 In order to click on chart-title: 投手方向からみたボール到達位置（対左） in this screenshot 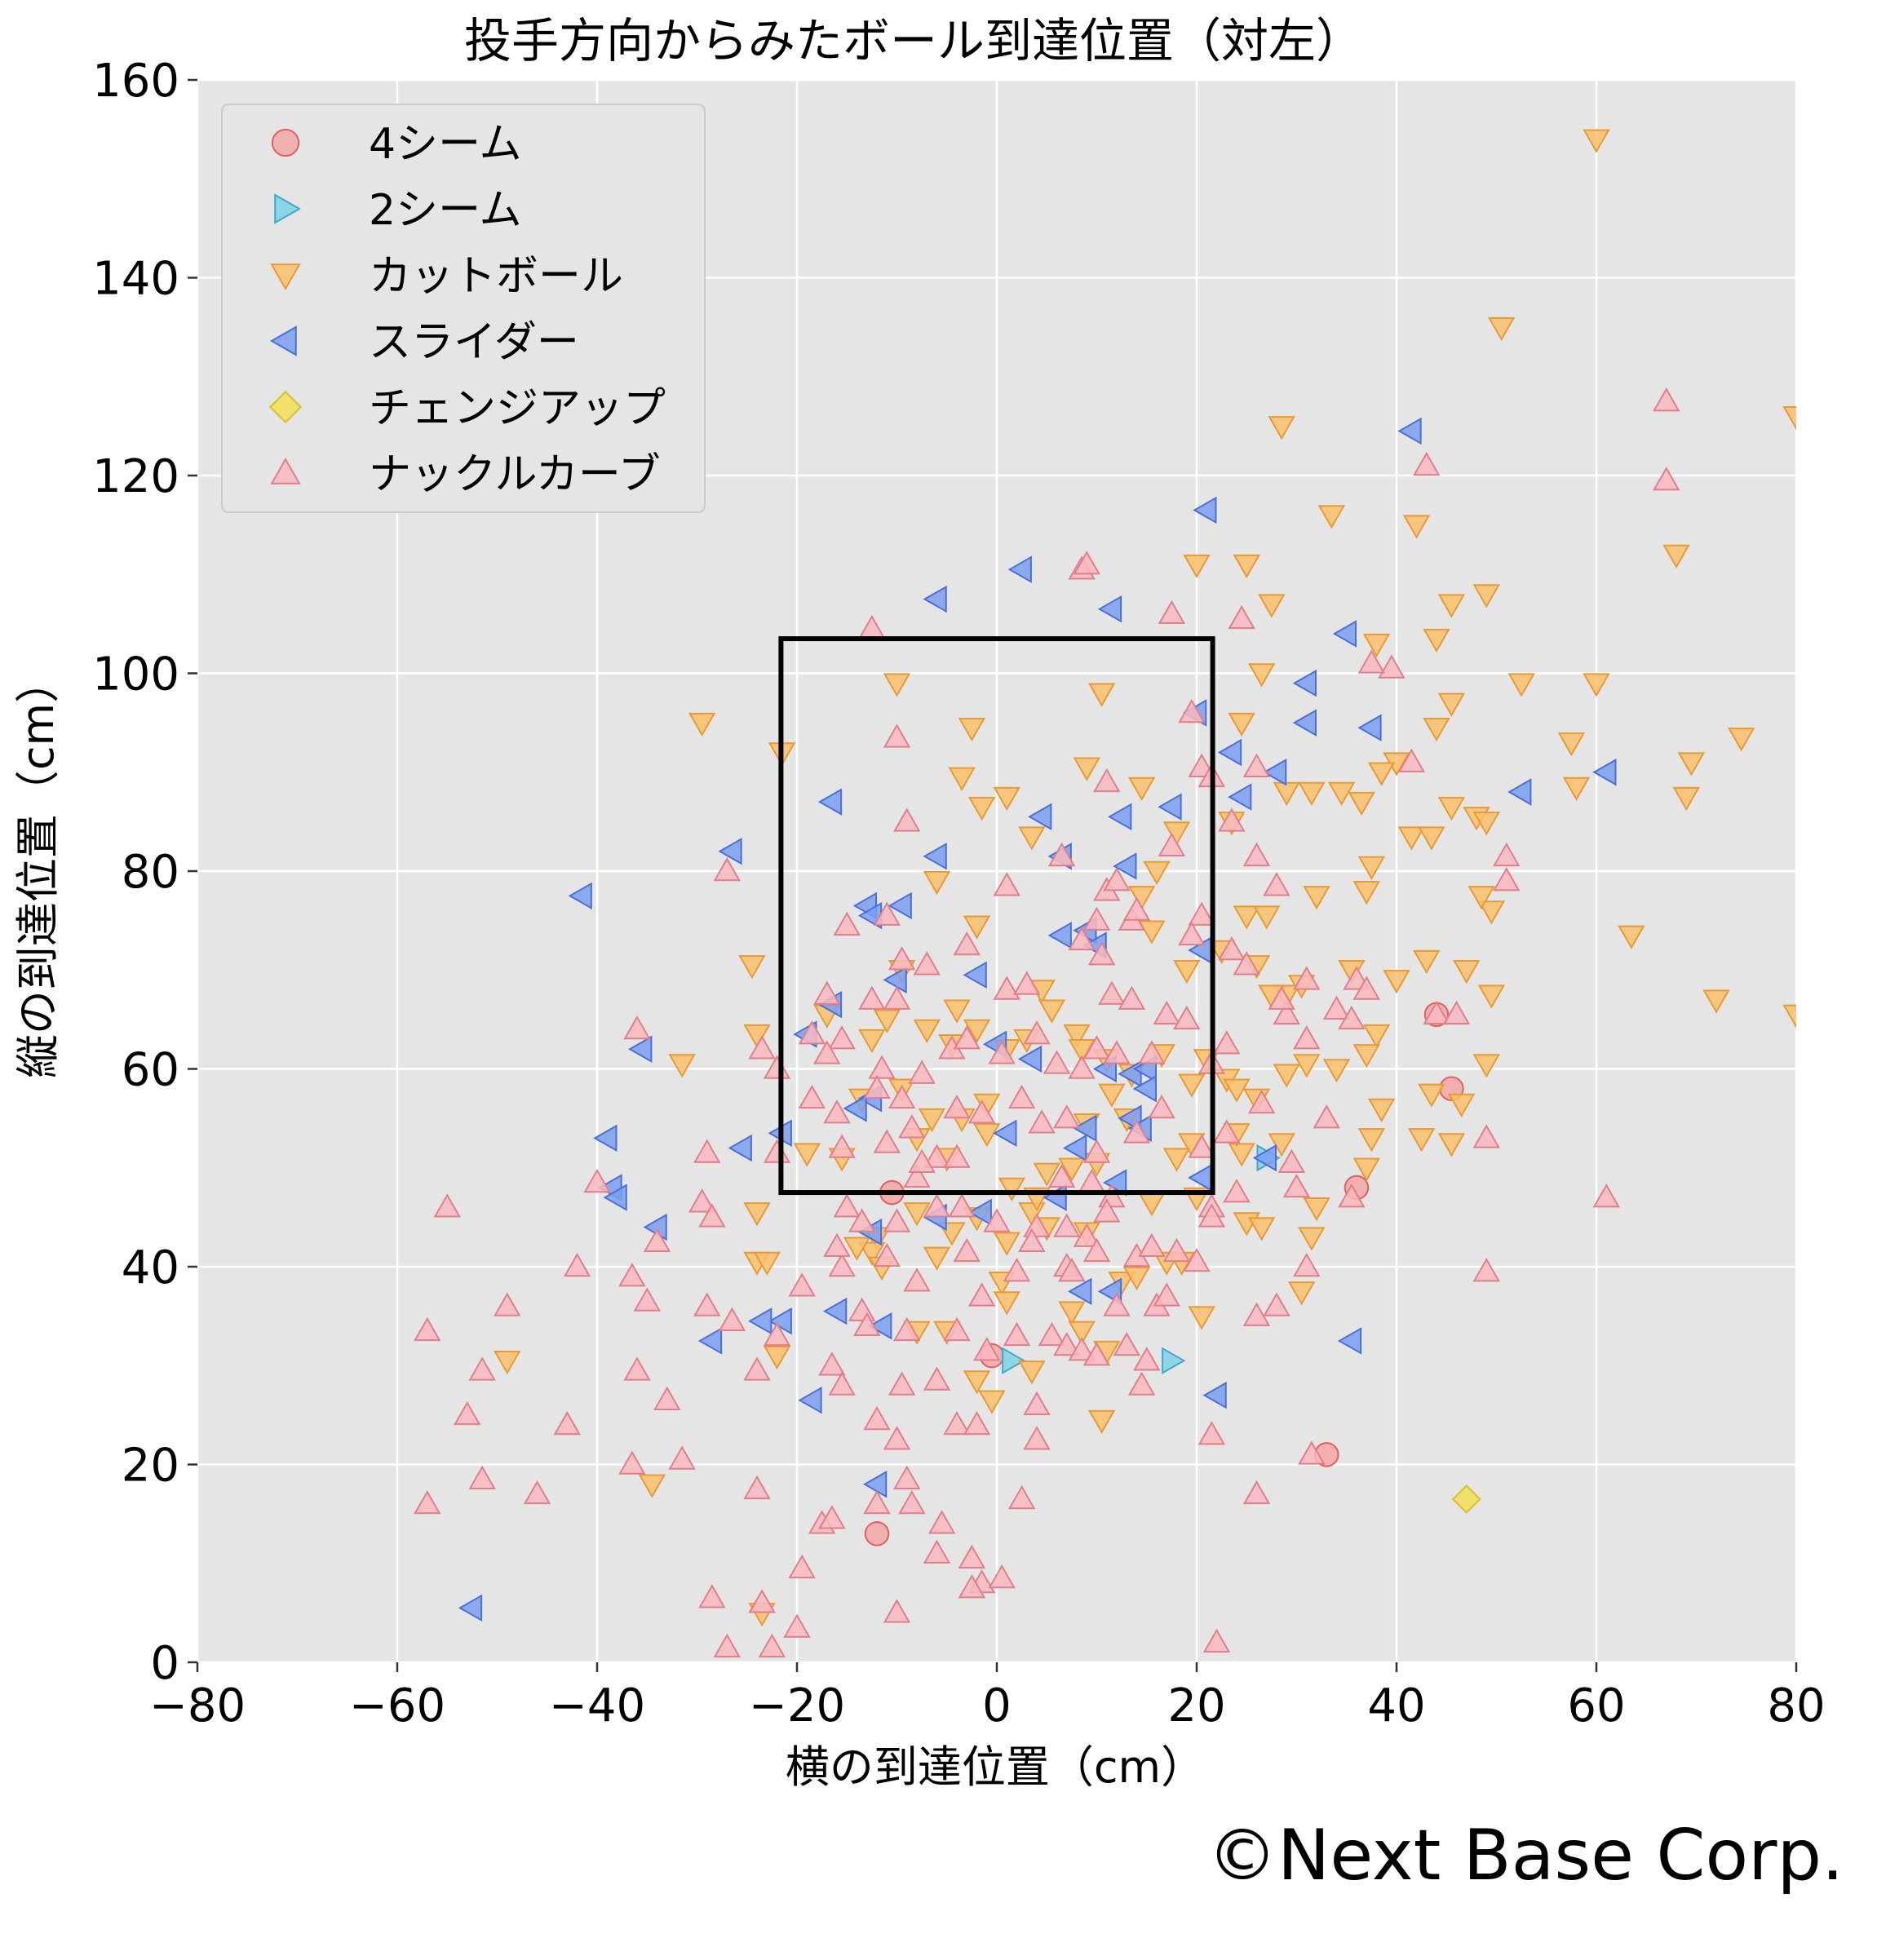, I will do `click(913, 41)`.